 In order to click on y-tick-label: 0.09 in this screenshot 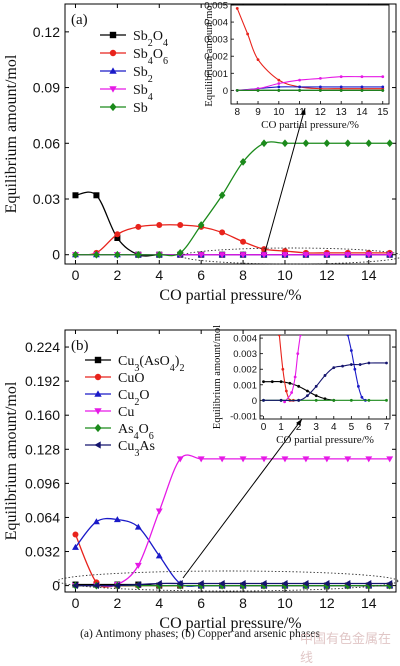, I will do `click(46, 88)`.